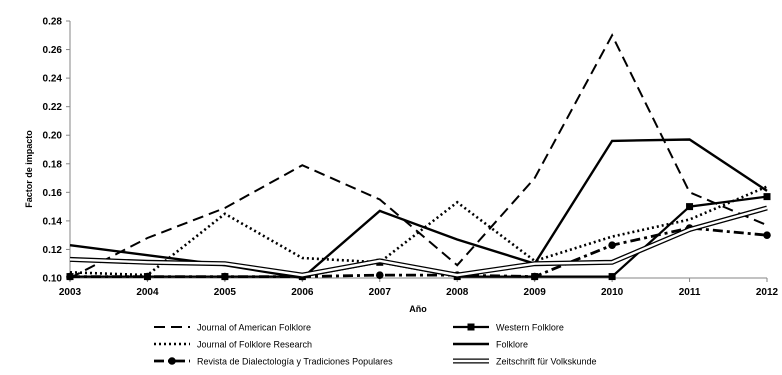  Describe the element at coordinates (612, 292) in the screenshot. I see `x-tick-label: 2010` at that location.